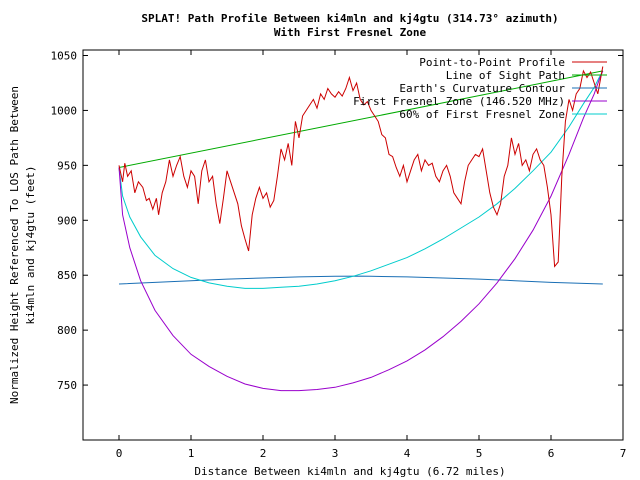  Describe the element at coordinates (67, 385) in the screenshot. I see `y-tick-label: 750` at that location.